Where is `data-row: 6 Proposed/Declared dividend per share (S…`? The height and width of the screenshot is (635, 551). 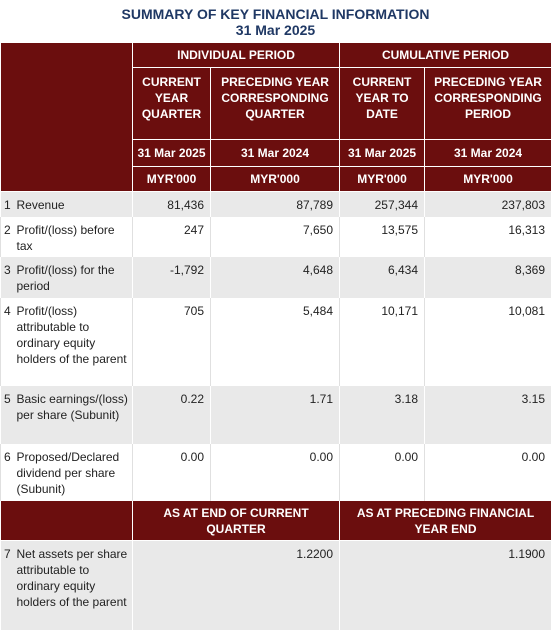 data-row: 6 Proposed/Declared dividend per share (S… is located at coordinates (275, 472).